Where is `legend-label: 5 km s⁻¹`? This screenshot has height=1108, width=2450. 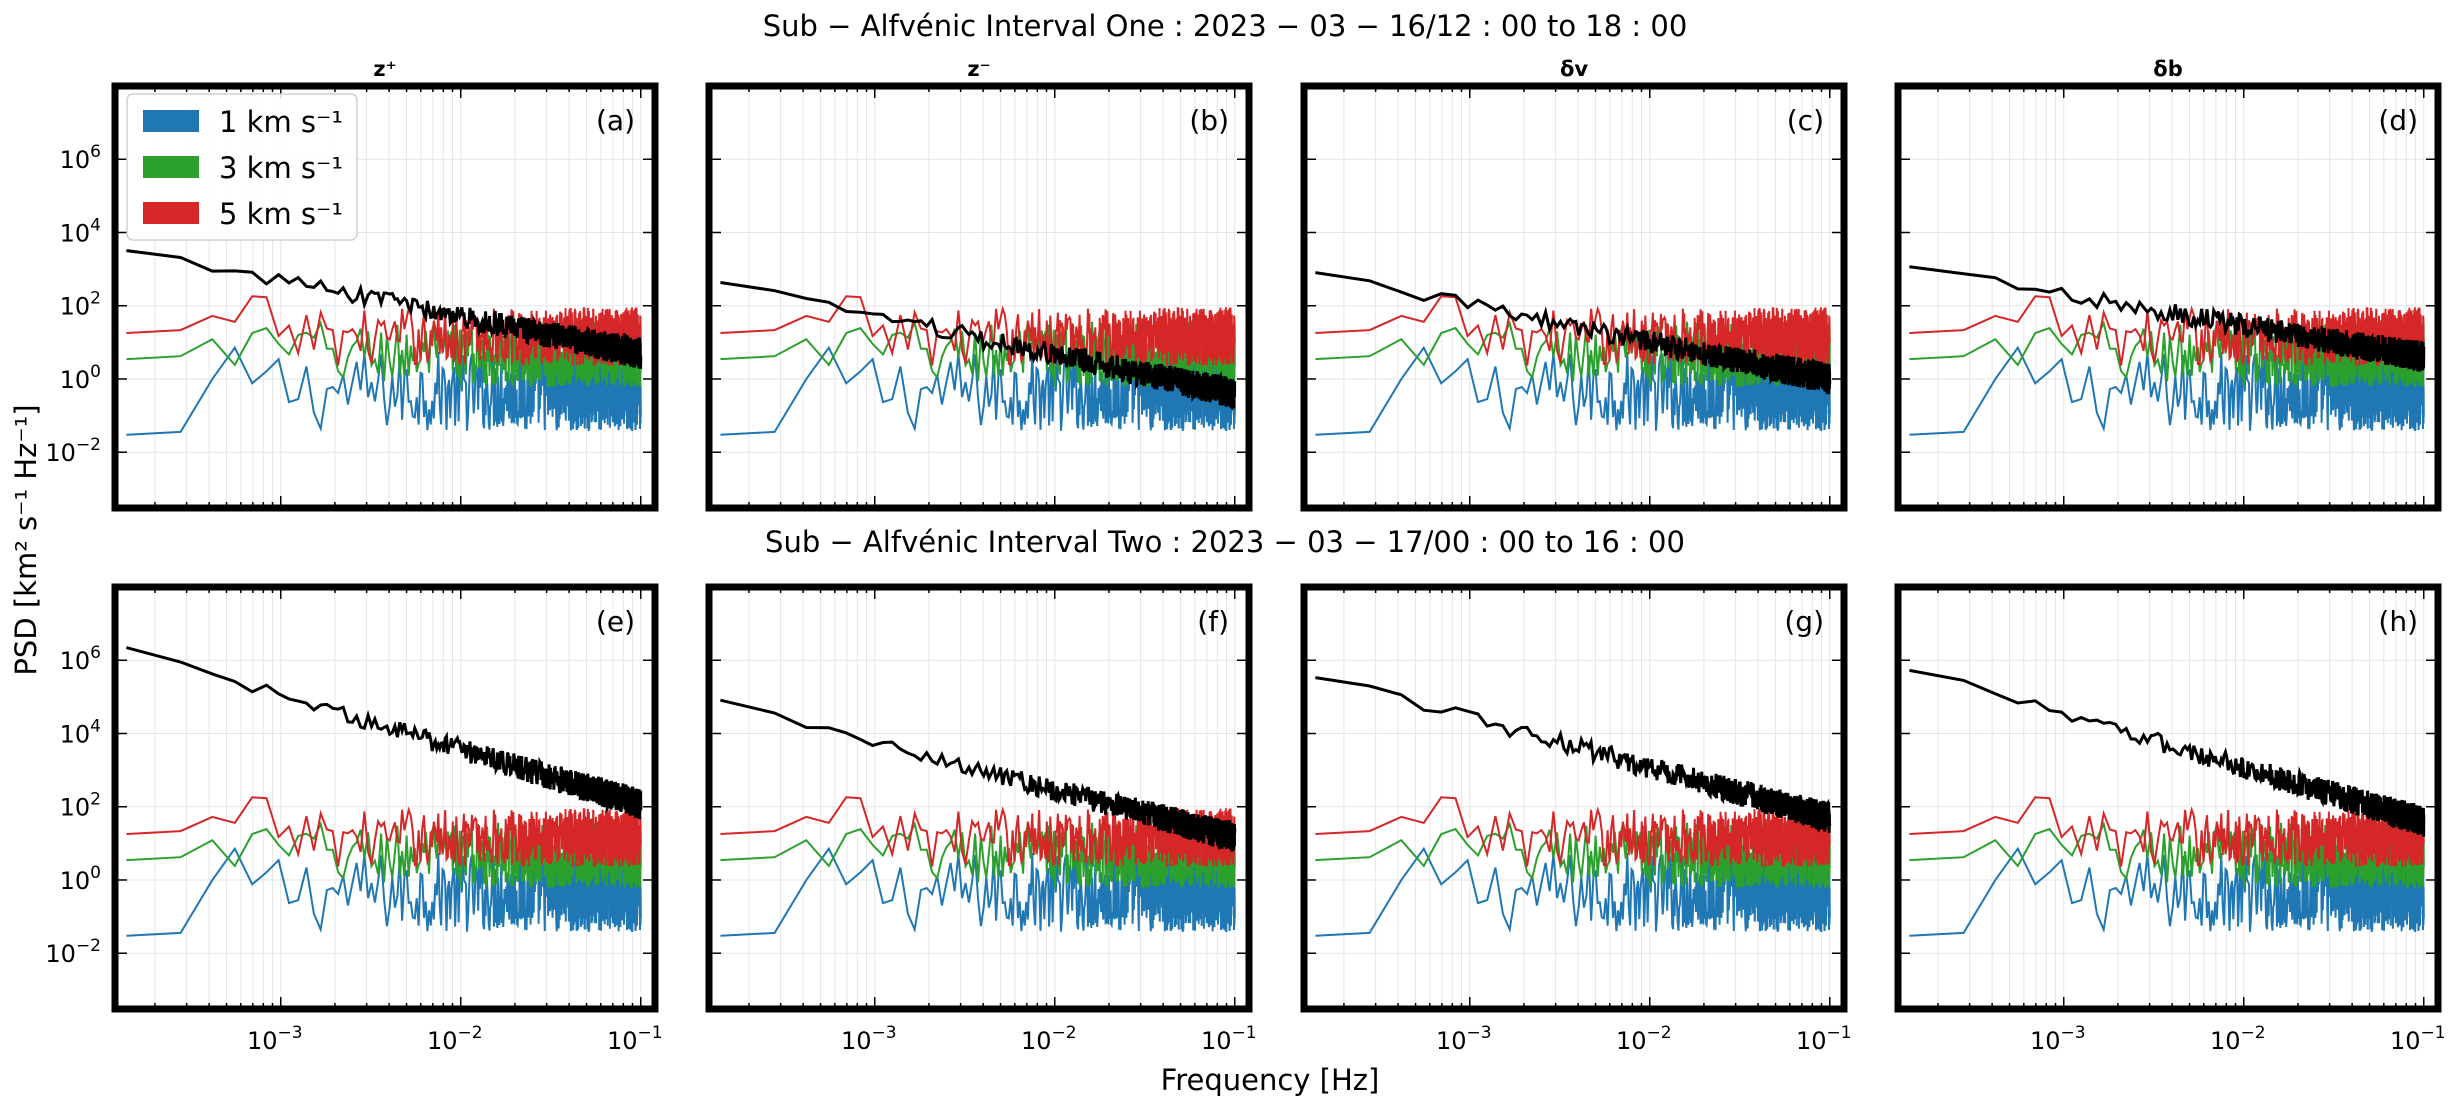 legend-label: 5 km s⁻¹ is located at coordinates (281, 214).